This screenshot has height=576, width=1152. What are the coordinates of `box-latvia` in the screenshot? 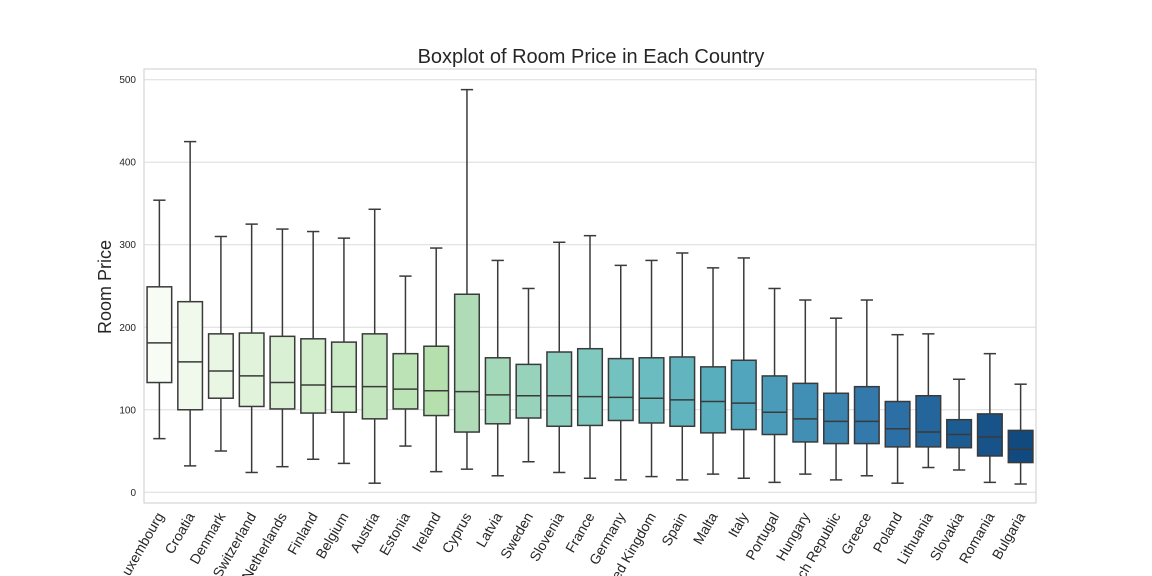 It's located at (497, 368).